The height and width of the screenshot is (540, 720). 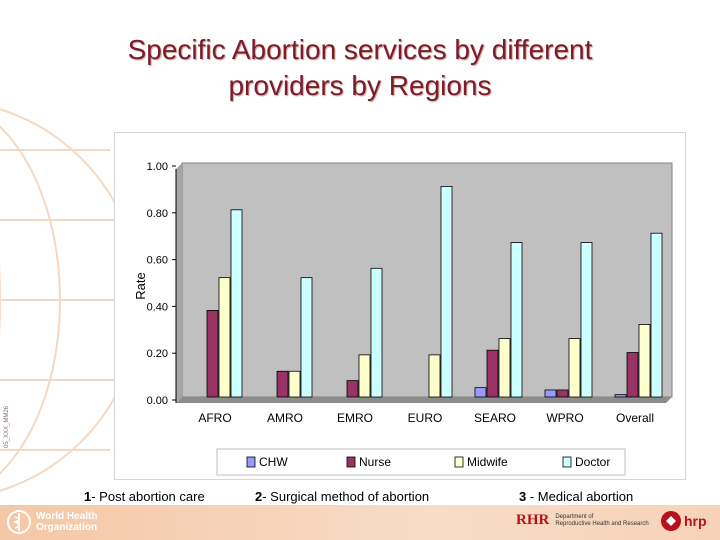 I want to click on y-tick-label: 1.00, so click(x=157, y=167).